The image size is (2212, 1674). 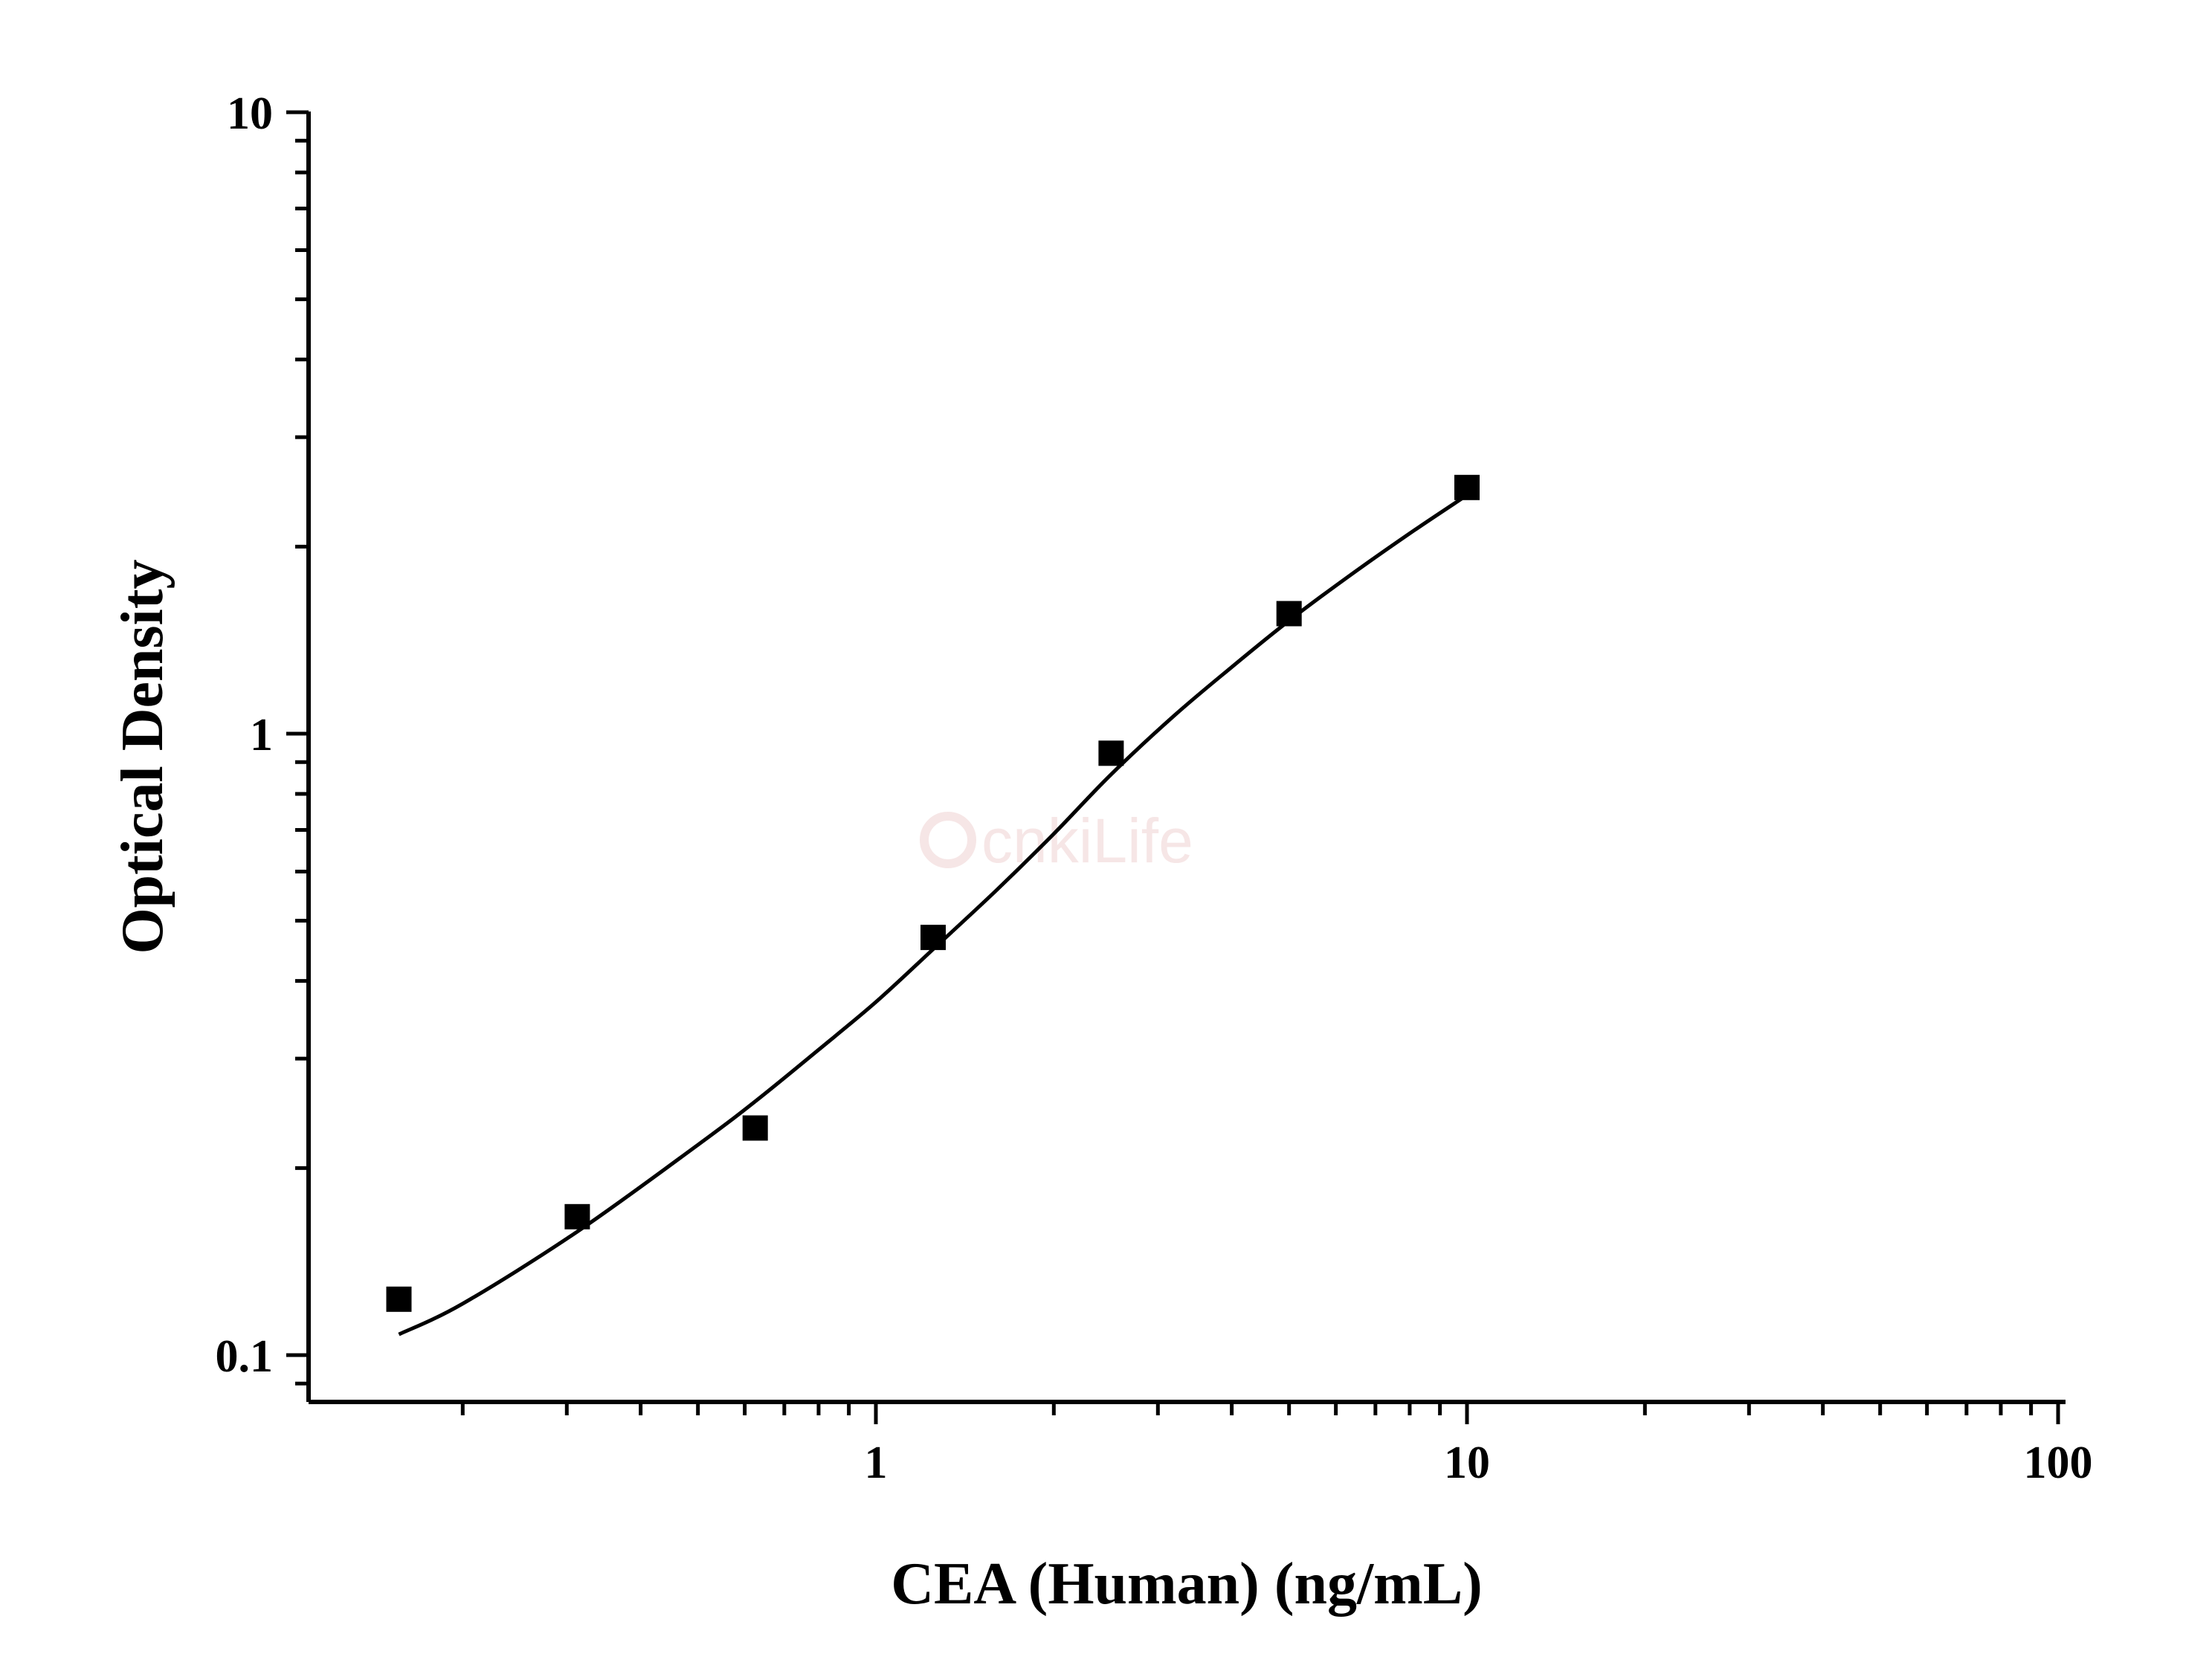 I want to click on y-tick-label: 10, so click(x=250, y=113).